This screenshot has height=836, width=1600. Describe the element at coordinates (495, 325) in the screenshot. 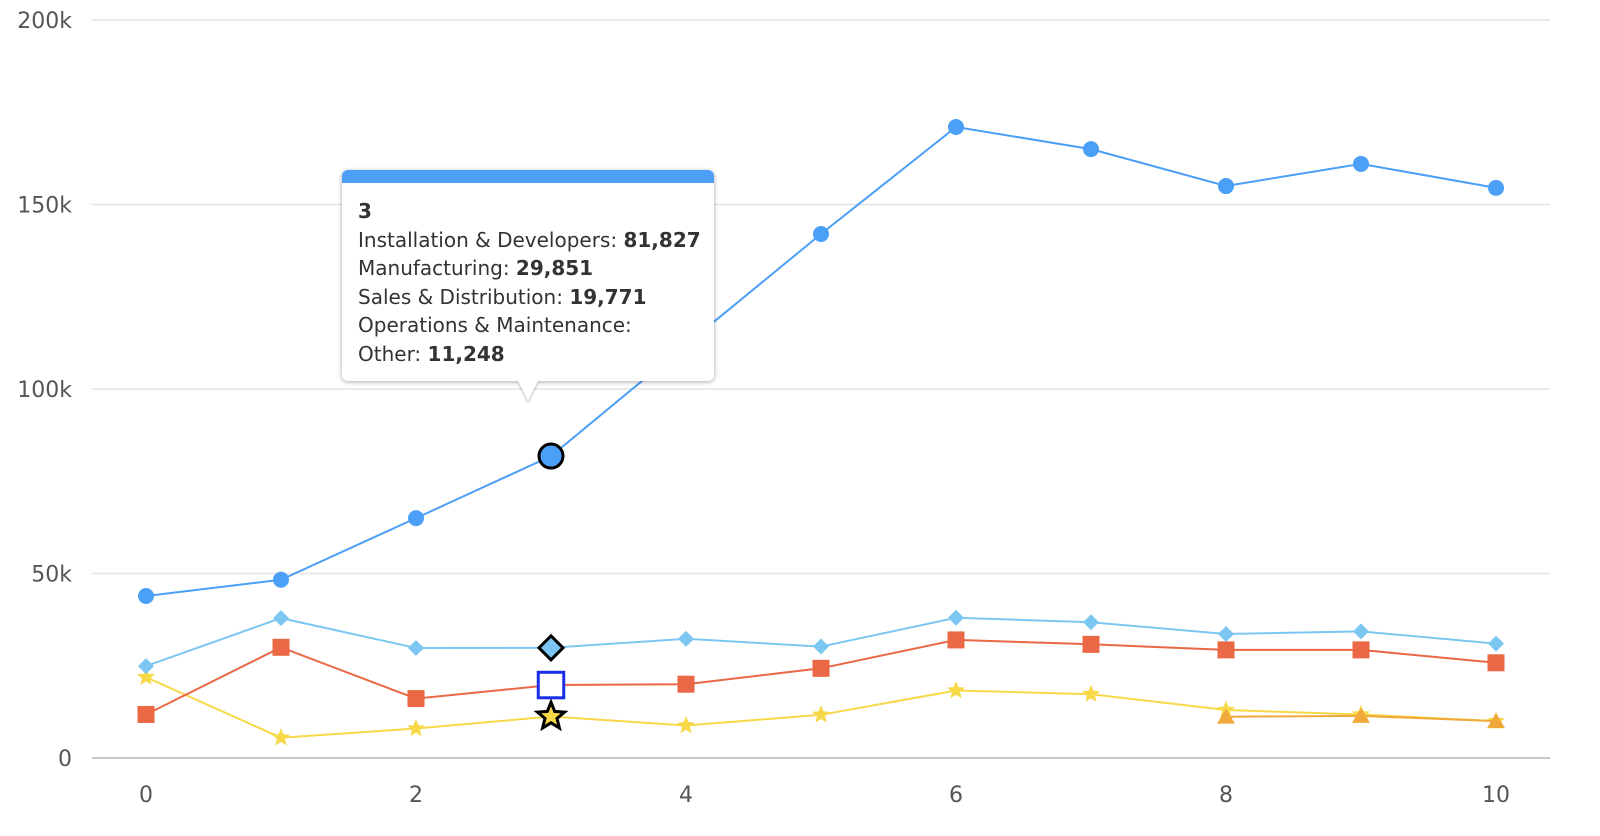

I see `tooltip-row-operations: Operations & Maintenance:` at that location.